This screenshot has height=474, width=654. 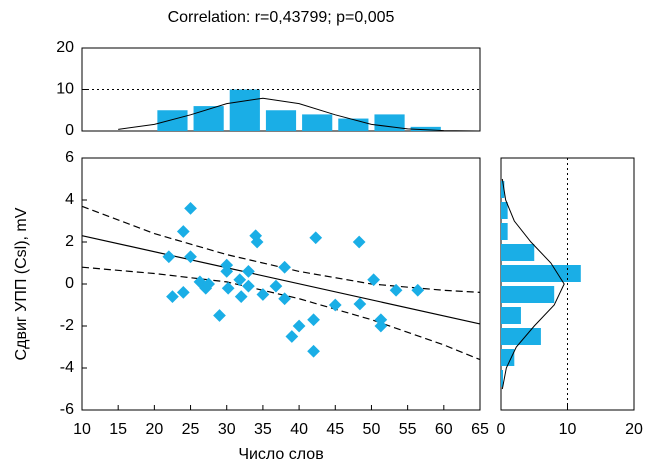 What do you see at coordinates (480, 429) in the screenshot?
I see `x-tick-label: 65` at bounding box center [480, 429].